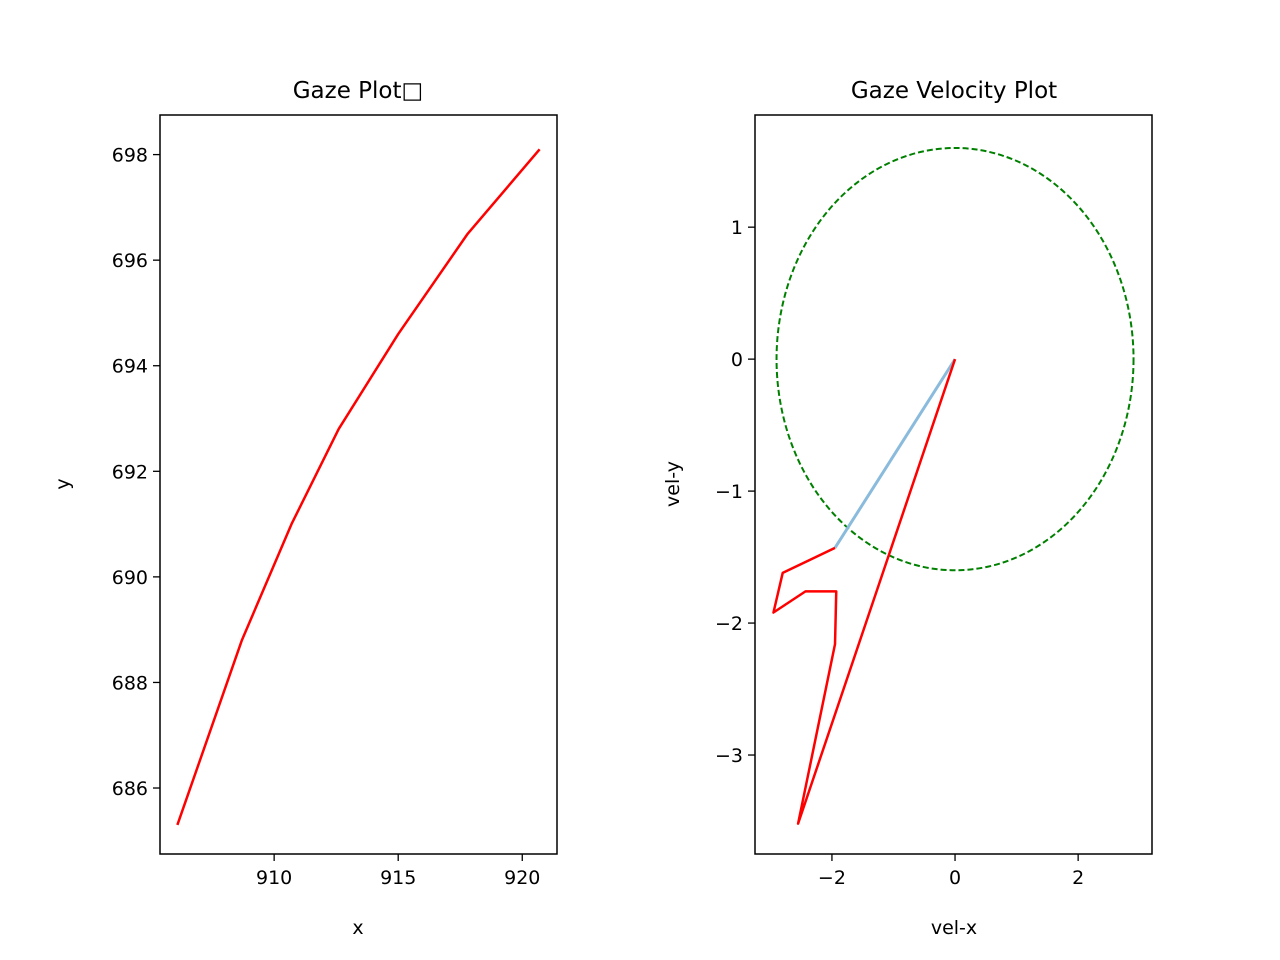 The height and width of the screenshot is (960, 1280). I want to click on gaze-velocity-plot-y-tick-label: −1, so click(729, 492).